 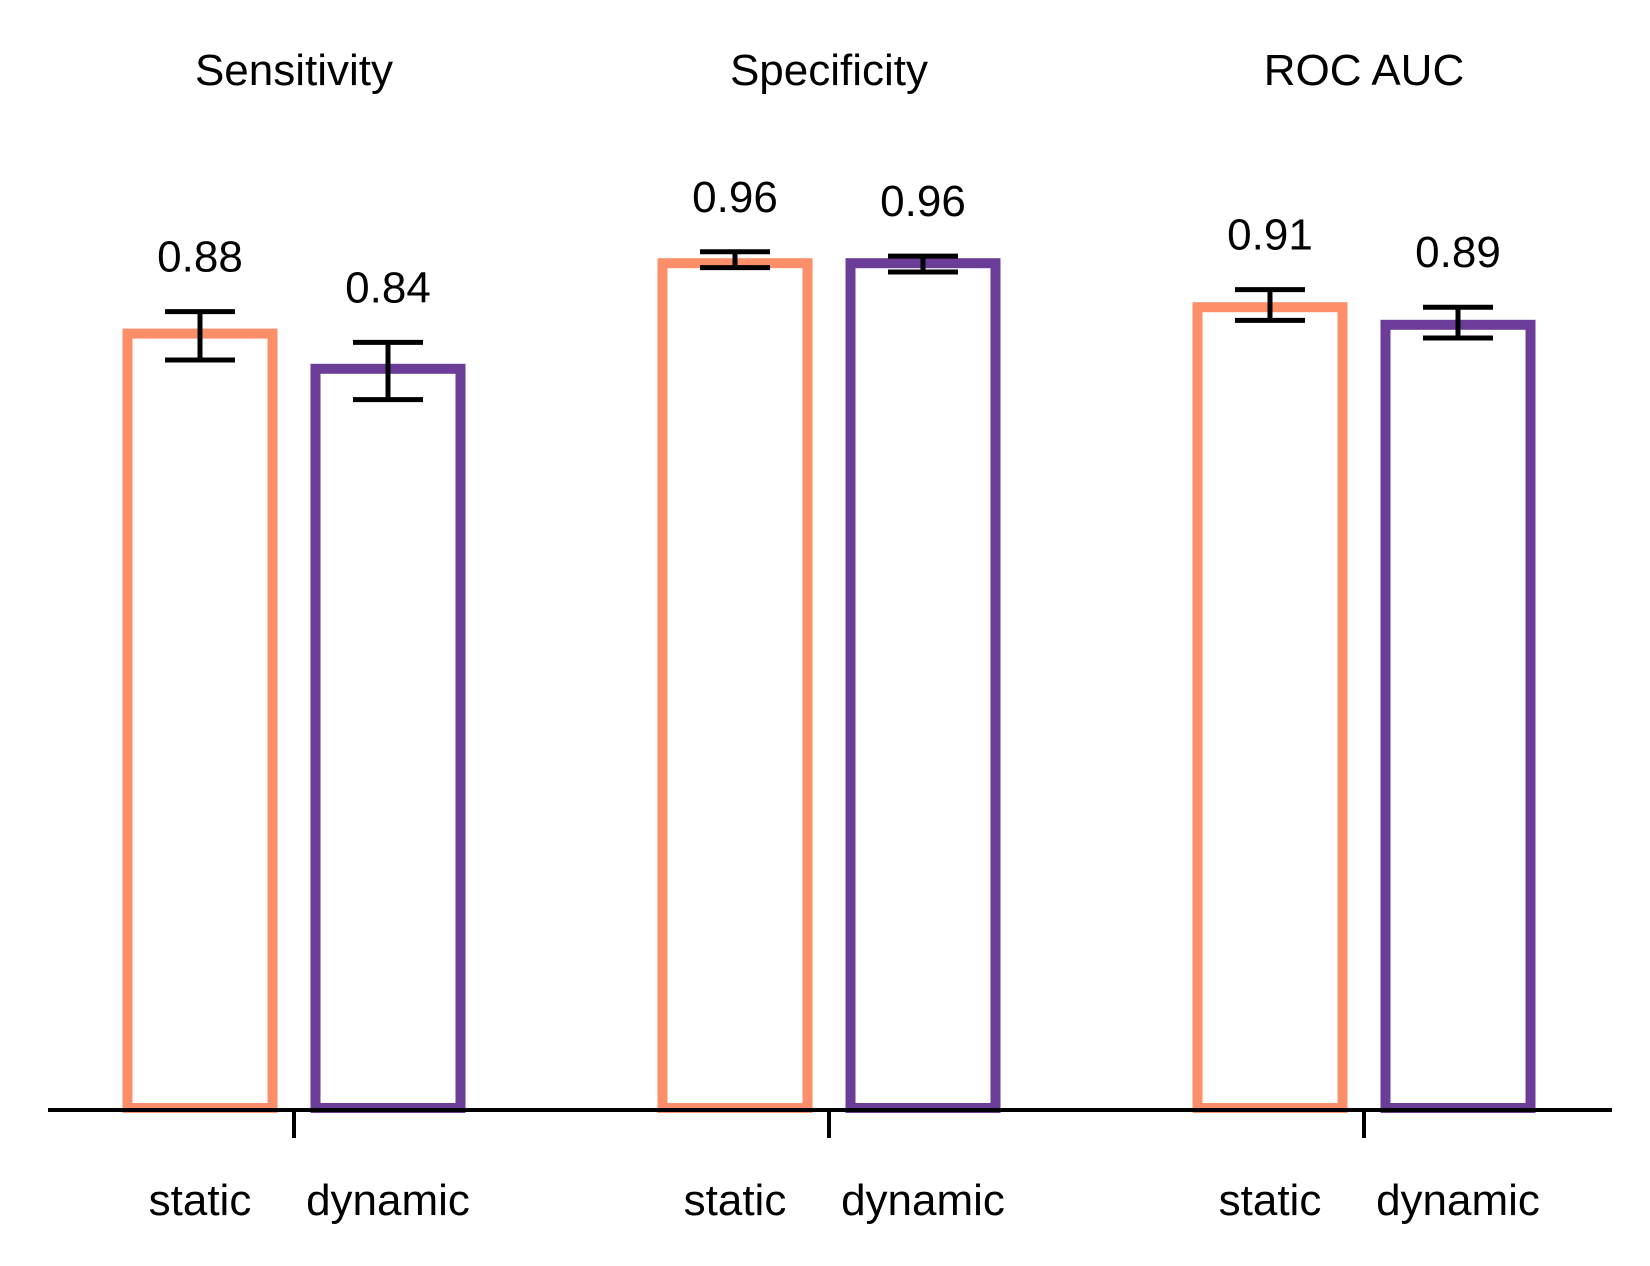 I want to click on panel-title: Sensitivity, so click(x=294, y=70).